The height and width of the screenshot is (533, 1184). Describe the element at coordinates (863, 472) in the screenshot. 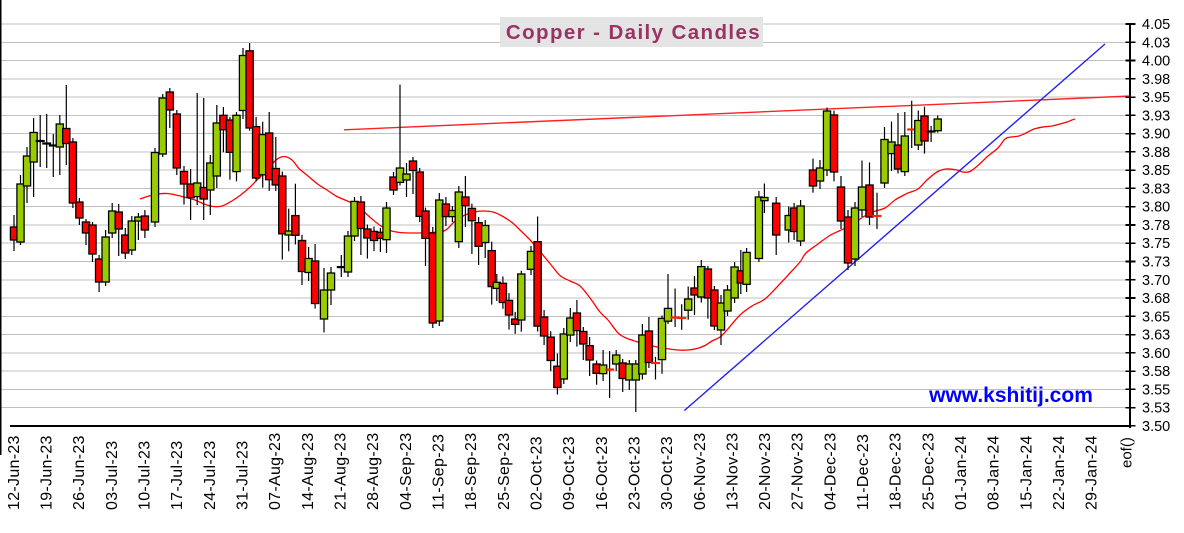

I see `svg-text: 11-Dec-23` at that location.